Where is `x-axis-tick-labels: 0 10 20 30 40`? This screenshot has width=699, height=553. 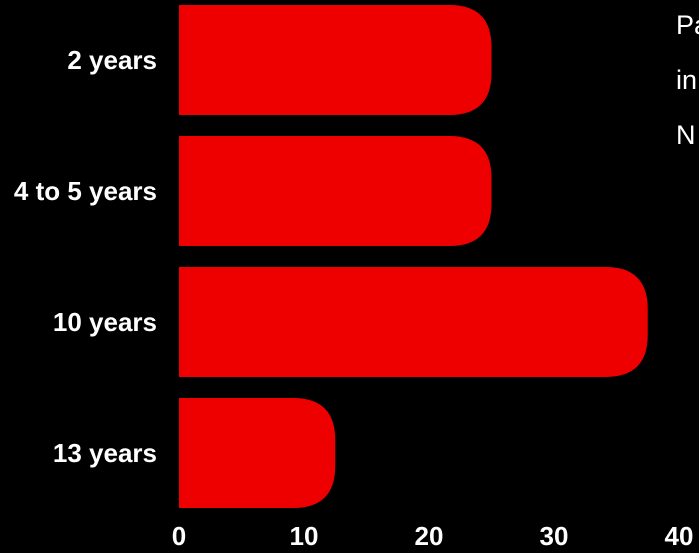
x-axis-tick-labels: 0 10 20 30 40 is located at coordinates (433, 536).